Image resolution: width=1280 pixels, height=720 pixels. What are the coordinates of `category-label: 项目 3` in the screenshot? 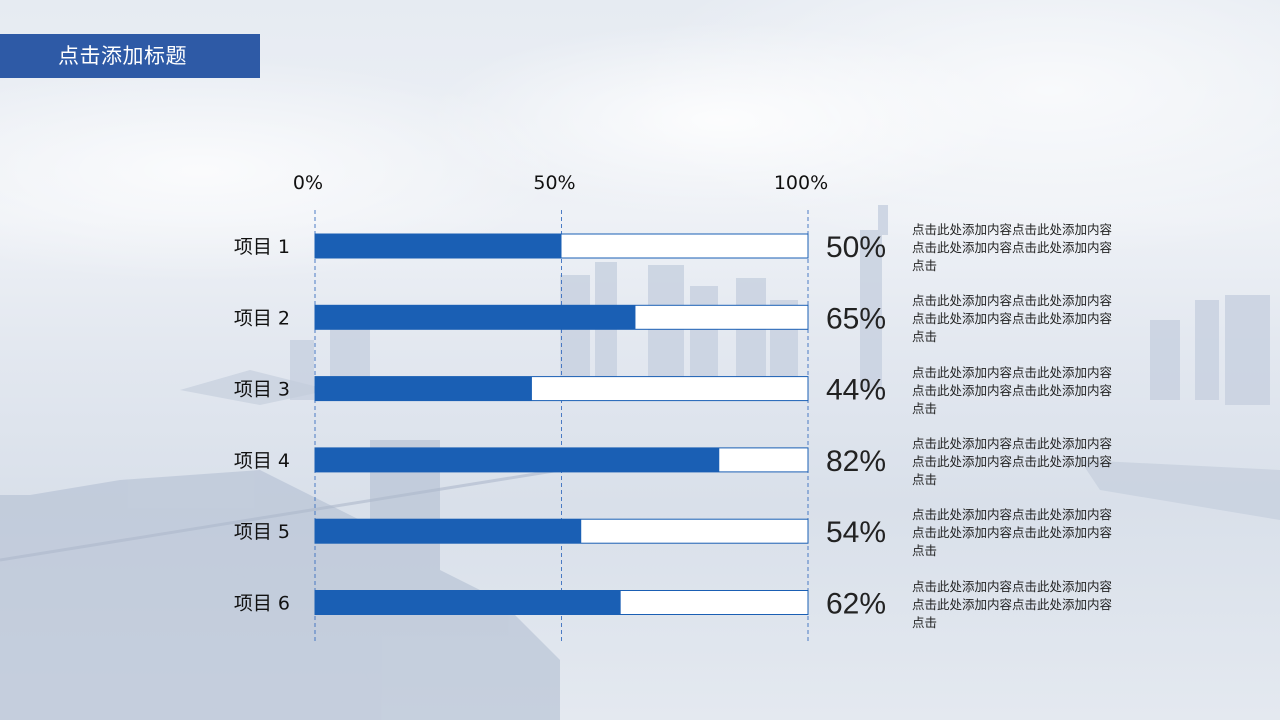 It's located at (262, 390).